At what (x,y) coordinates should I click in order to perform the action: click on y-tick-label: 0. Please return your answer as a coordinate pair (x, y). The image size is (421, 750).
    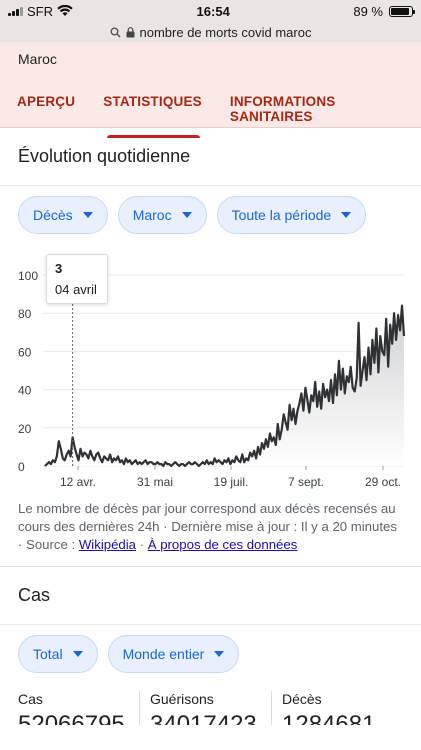
    Looking at the image, I should click on (21, 467).